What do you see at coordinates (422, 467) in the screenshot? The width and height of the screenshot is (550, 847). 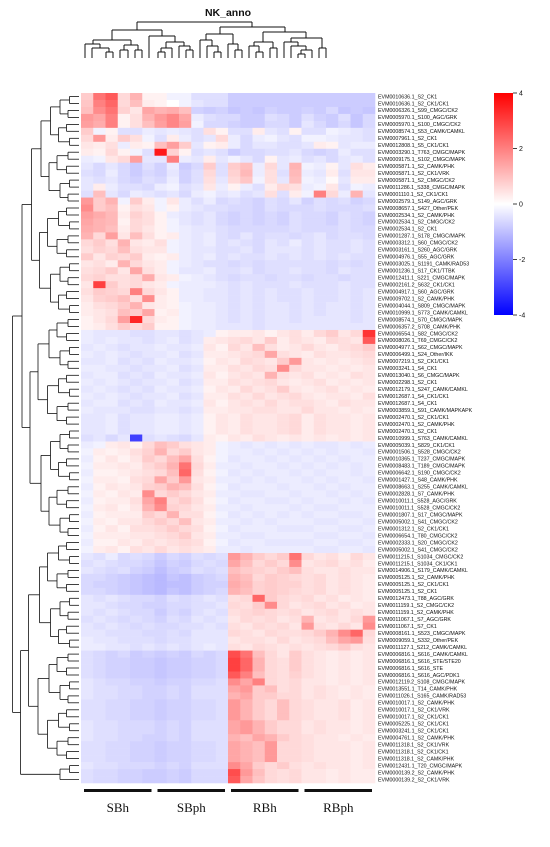 I see `row-label: EVM0008483.1_T189_CMGC/MAPK` at bounding box center [422, 467].